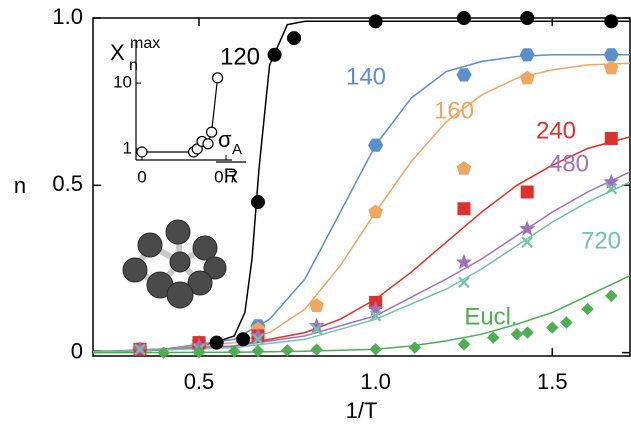 The image size is (631, 429). What do you see at coordinates (490, 316) in the screenshot?
I see `series-label: Eucl.` at bounding box center [490, 316].